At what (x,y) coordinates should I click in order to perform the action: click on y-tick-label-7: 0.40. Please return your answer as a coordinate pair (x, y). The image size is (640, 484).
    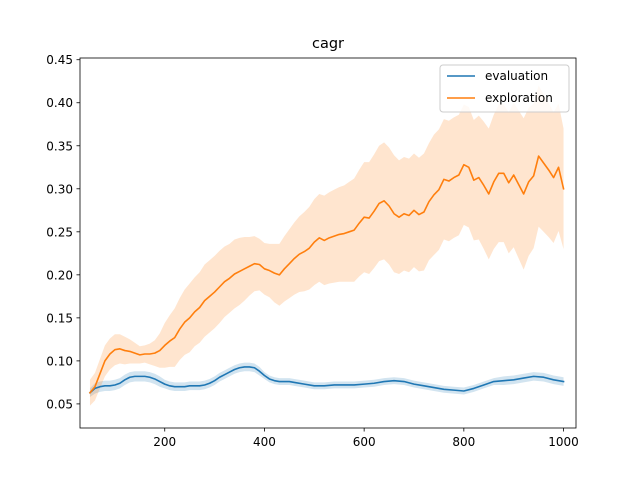
    Looking at the image, I should click on (59, 103).